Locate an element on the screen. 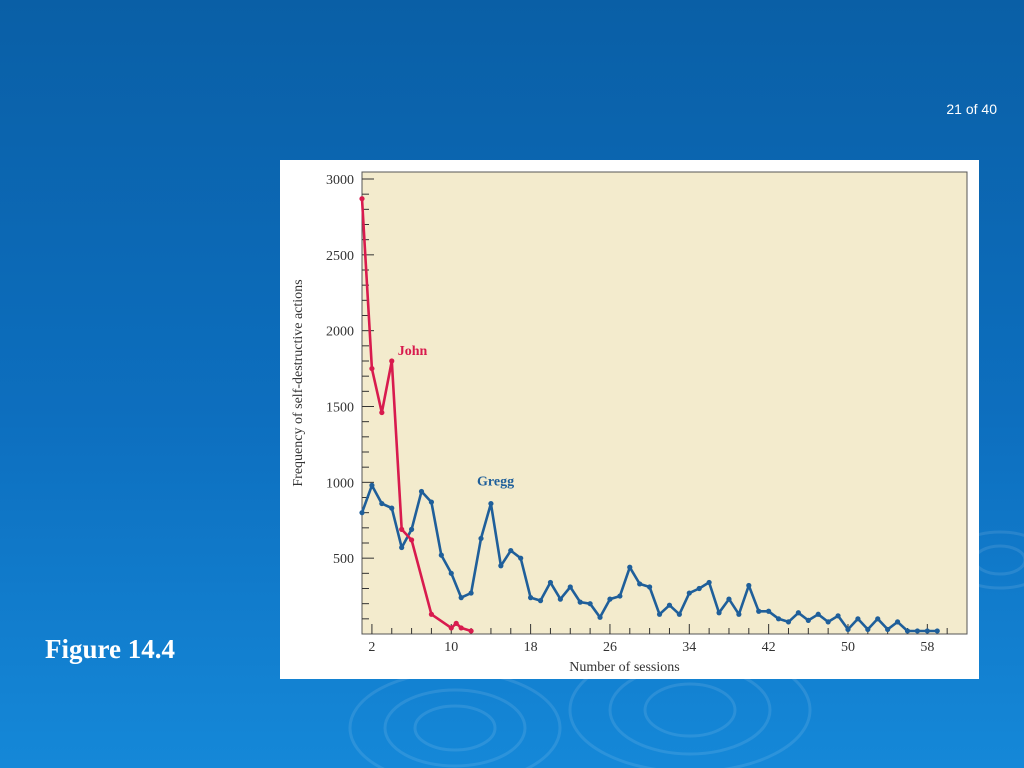 This screenshot has height=768, width=1024. y-tick-label: 3000 is located at coordinates (340, 180).